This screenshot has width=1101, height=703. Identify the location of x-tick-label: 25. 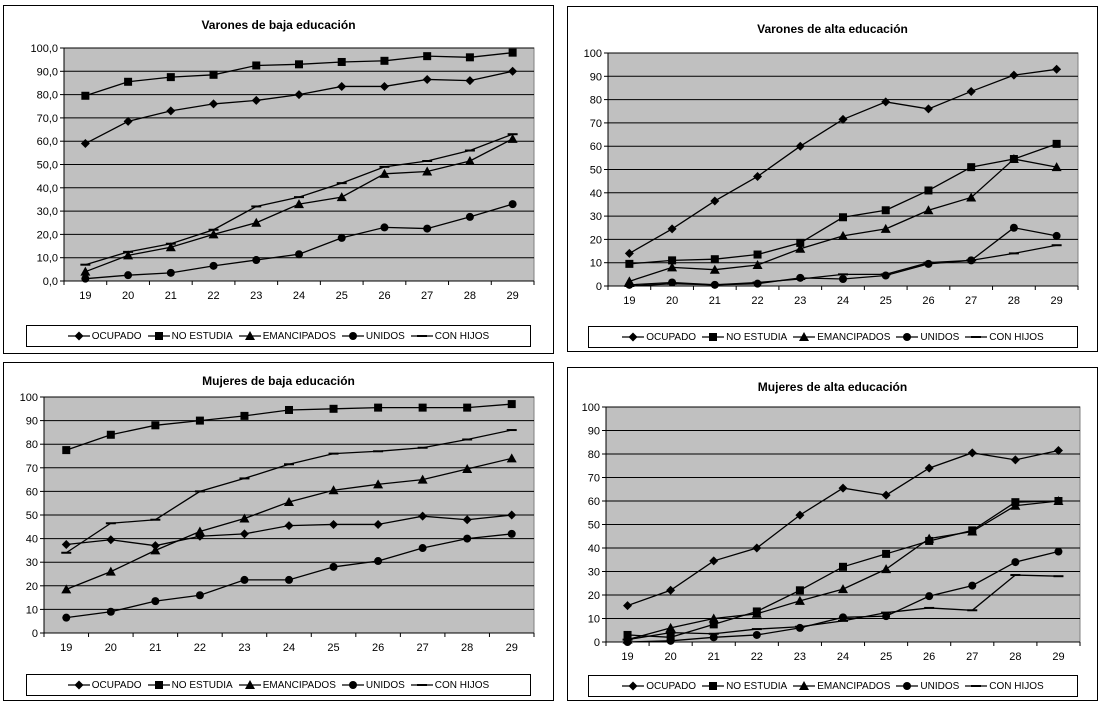
(333, 648).